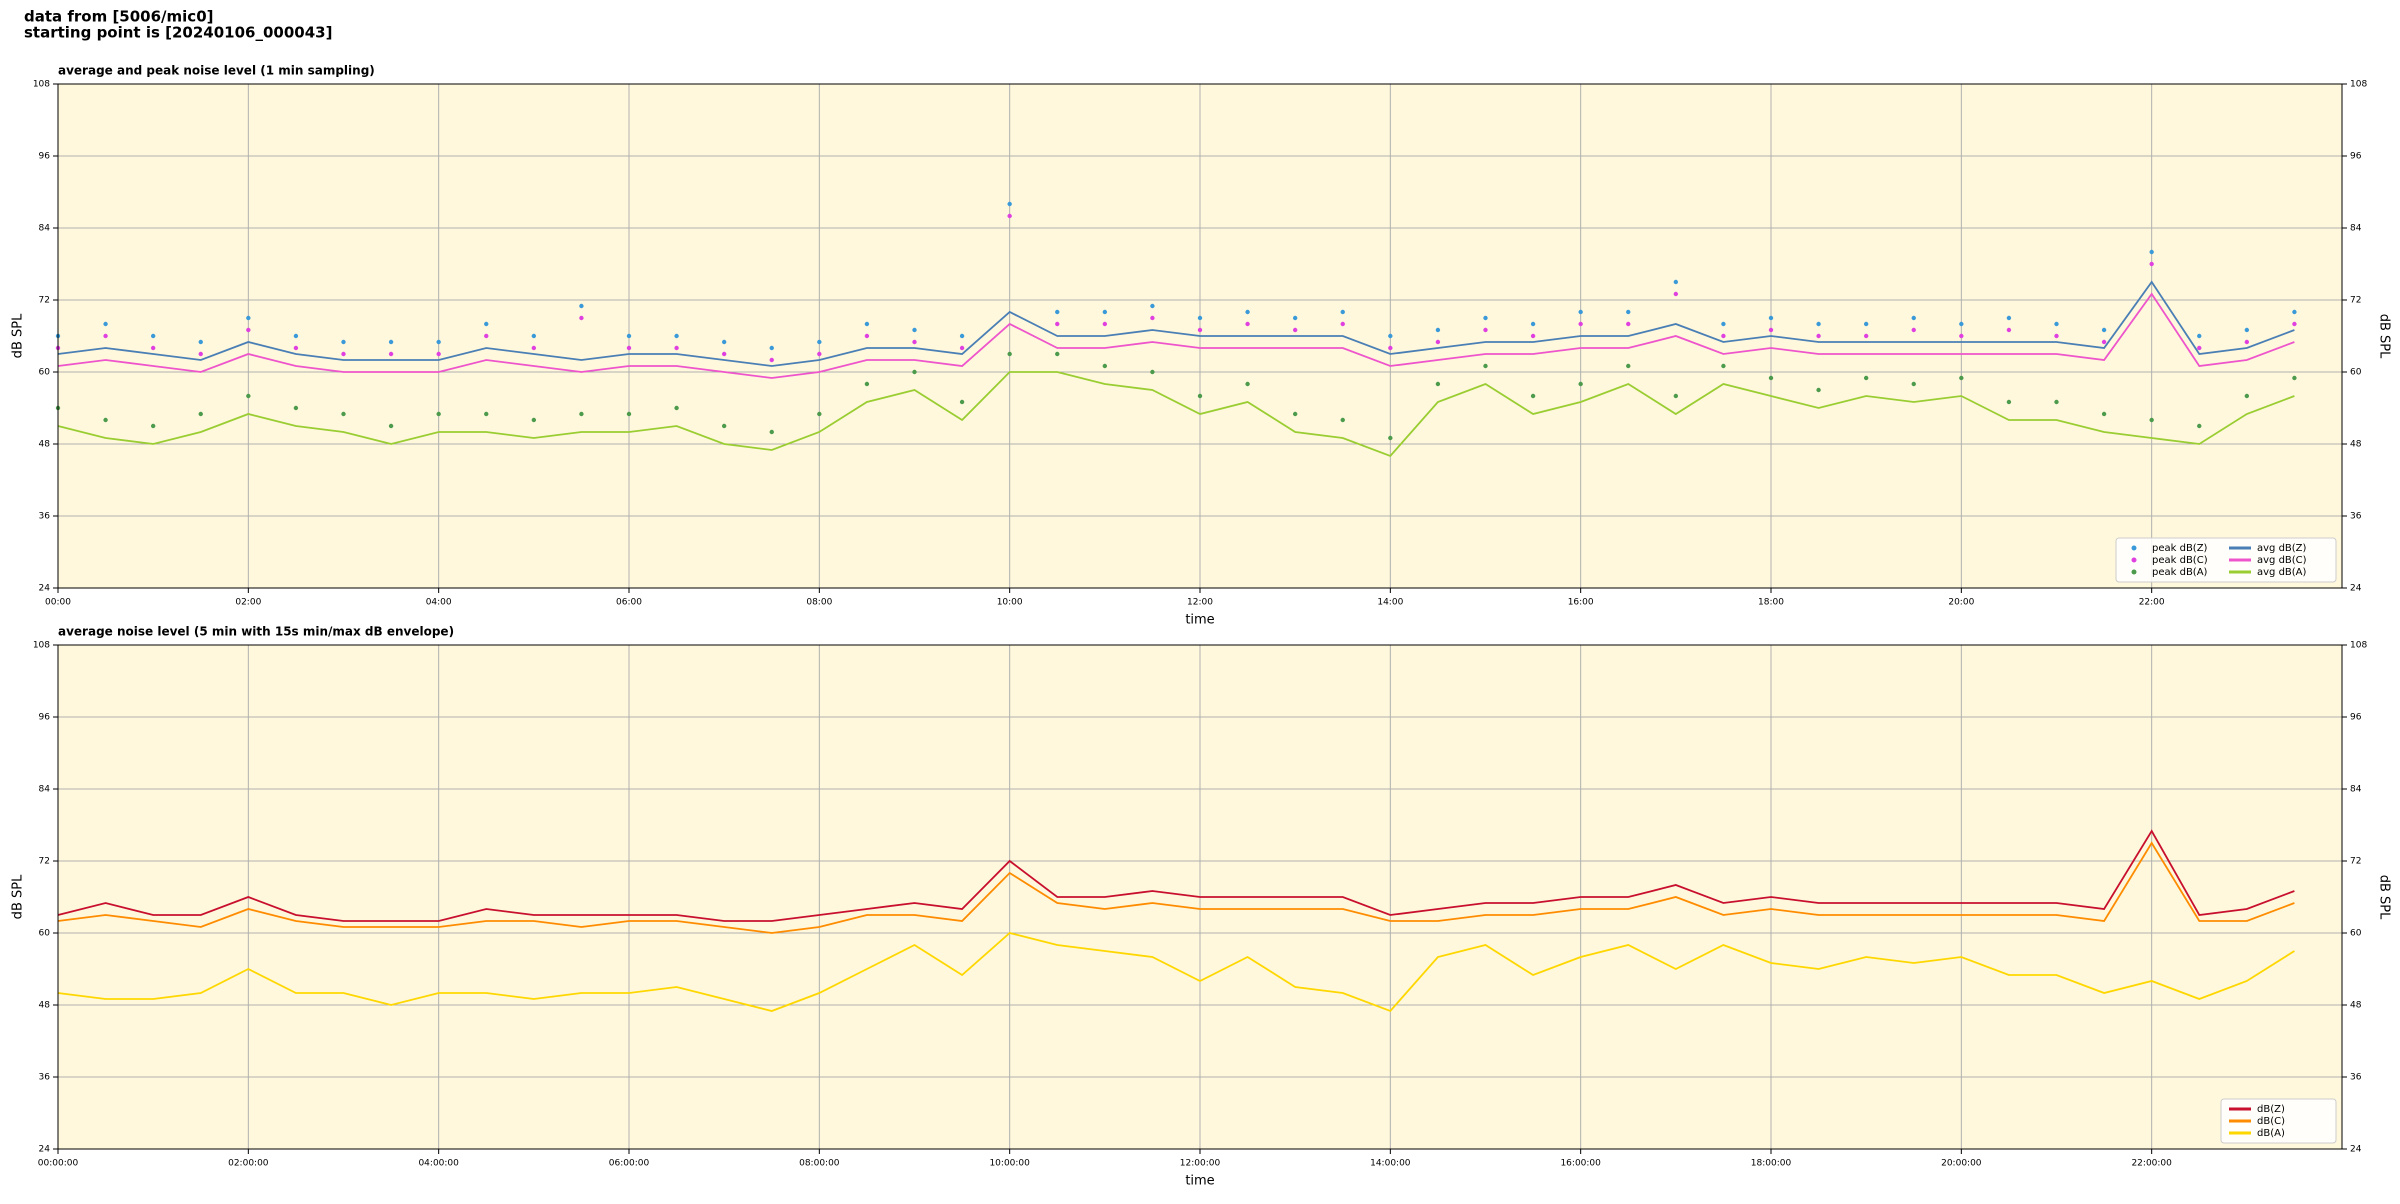 The image size is (2400, 1204). Describe the element at coordinates (2282, 560) in the screenshot. I see `legend-label: avg dB(C)` at that location.